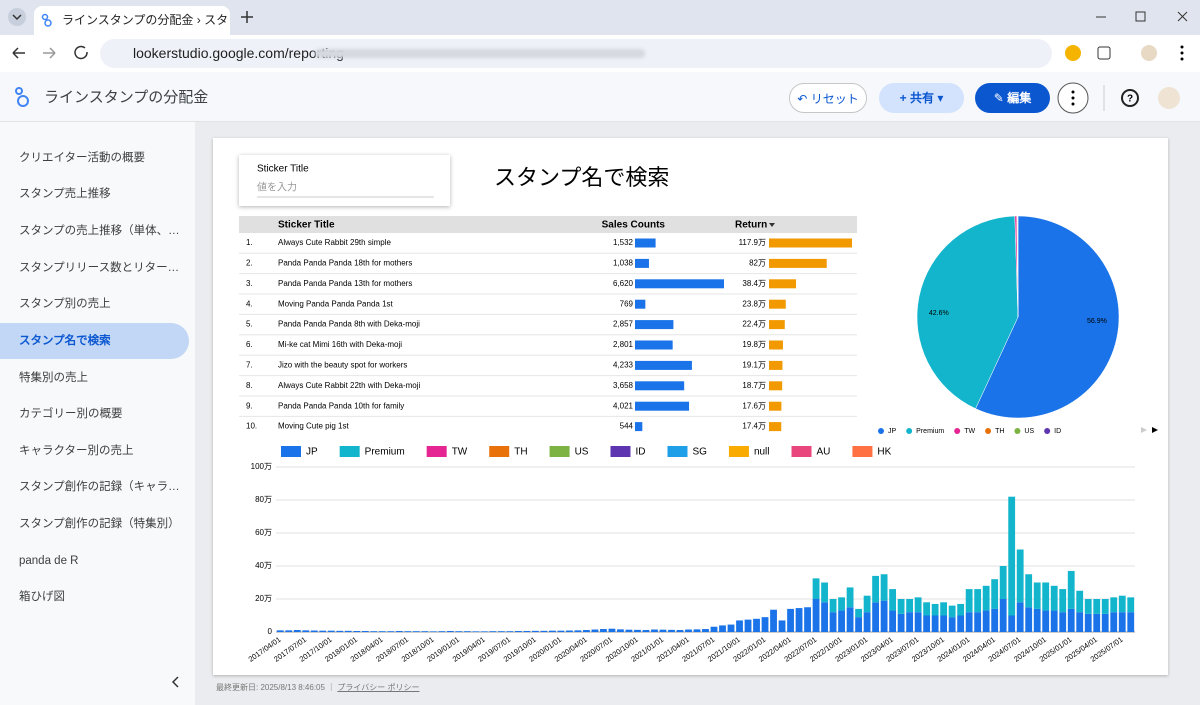  I want to click on legend-label: TH, so click(520, 452).